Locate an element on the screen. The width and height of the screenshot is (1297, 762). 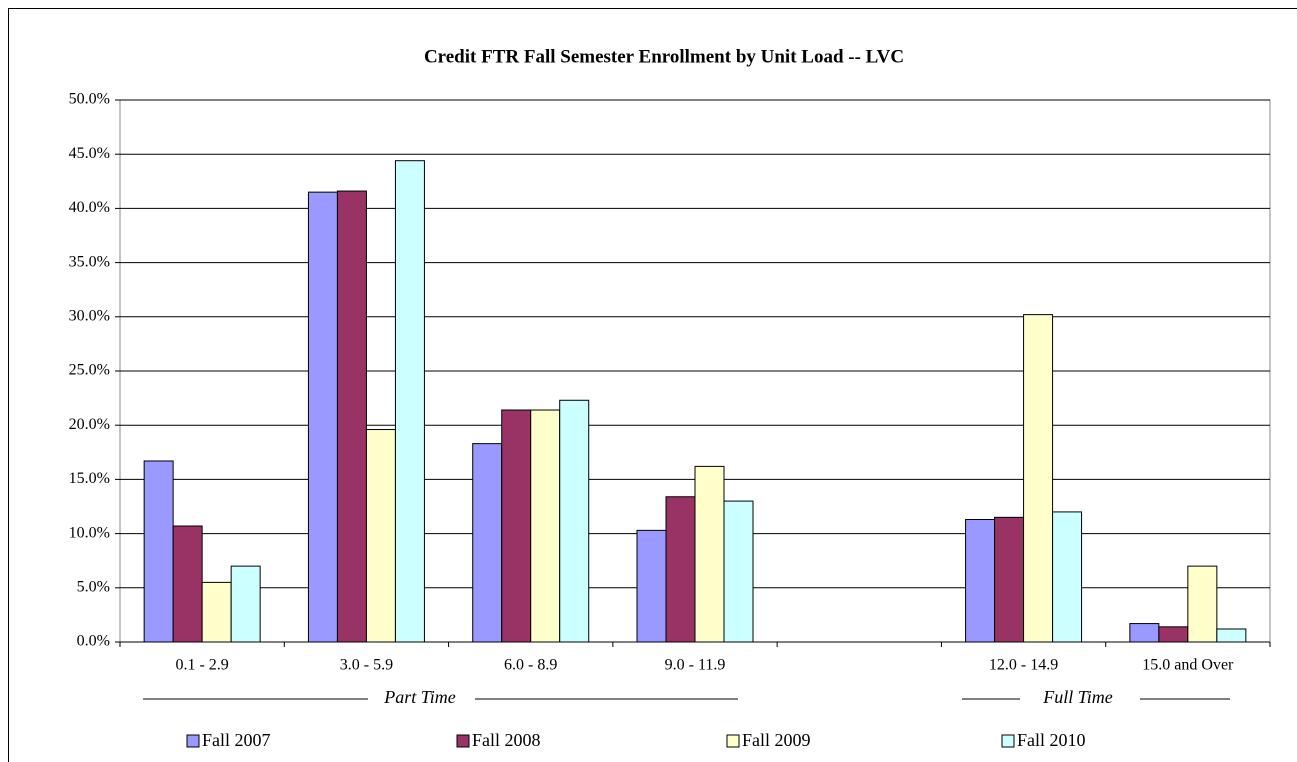
y-tick-label: 50.0% is located at coordinates (89, 99).